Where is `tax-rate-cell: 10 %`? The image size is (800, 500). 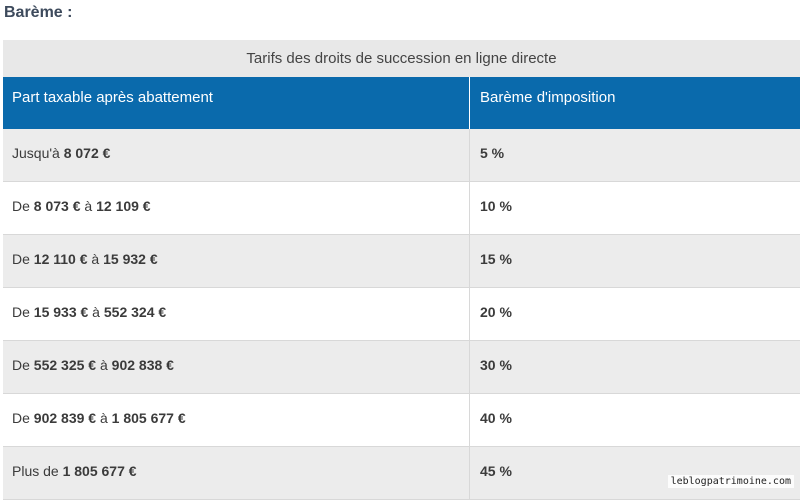
tax-rate-cell: 10 % is located at coordinates (635, 208).